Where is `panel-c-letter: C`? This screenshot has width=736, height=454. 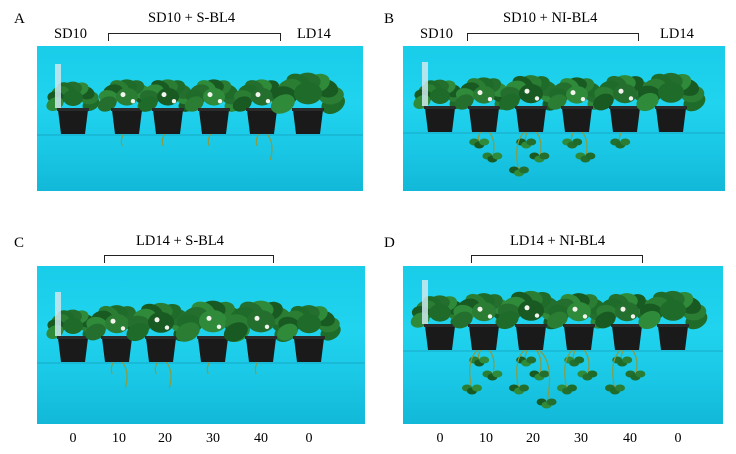
panel-c-letter: C is located at coordinates (19, 243).